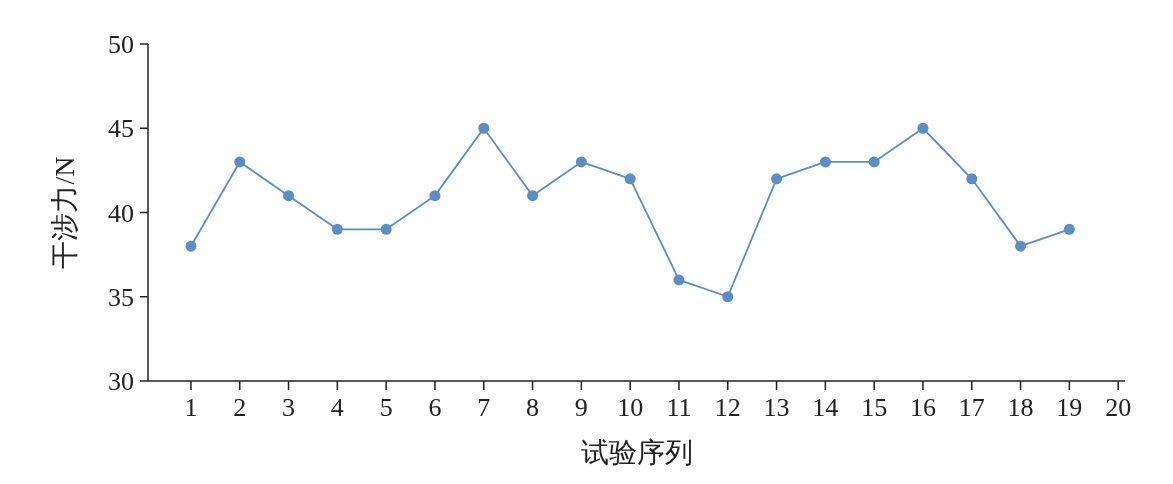  Describe the element at coordinates (1118, 407) in the screenshot. I see `x-tick-label: 20` at that location.